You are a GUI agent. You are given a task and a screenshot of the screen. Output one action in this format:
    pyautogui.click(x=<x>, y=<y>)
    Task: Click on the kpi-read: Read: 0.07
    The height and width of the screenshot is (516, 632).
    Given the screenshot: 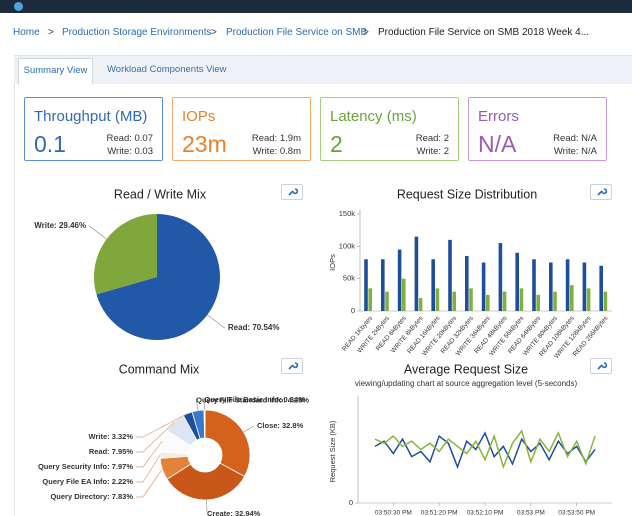 What is the action you would take?
    pyautogui.click(x=129, y=138)
    